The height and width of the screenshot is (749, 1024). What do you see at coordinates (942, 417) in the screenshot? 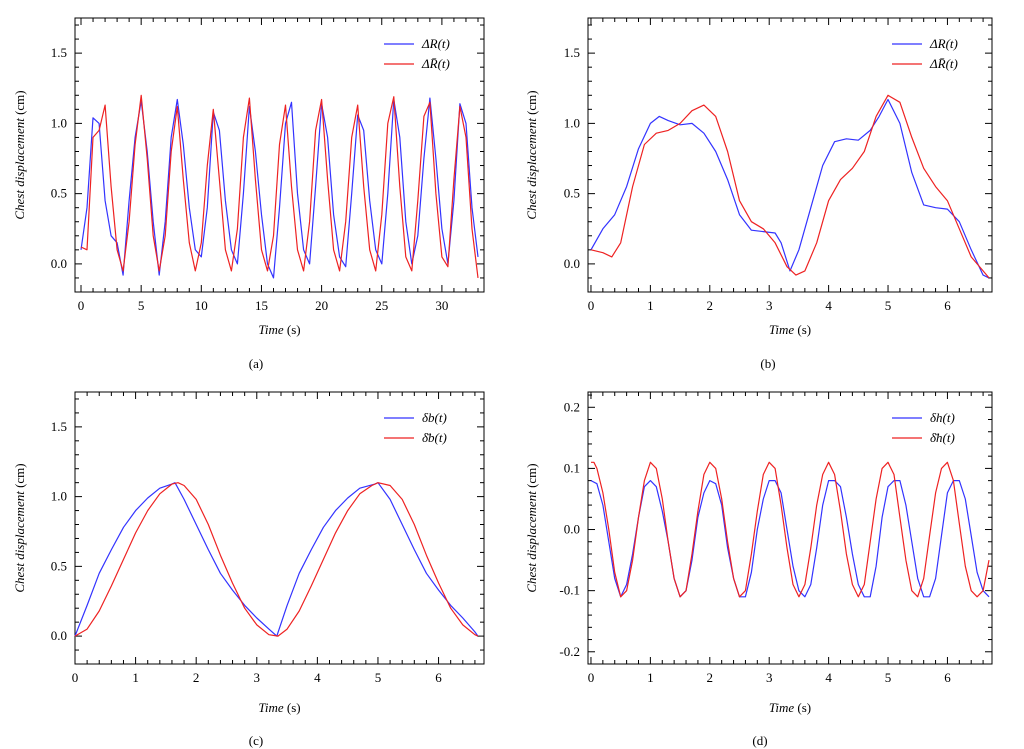
I see `legend-label: δh(t)` at bounding box center [942, 417].